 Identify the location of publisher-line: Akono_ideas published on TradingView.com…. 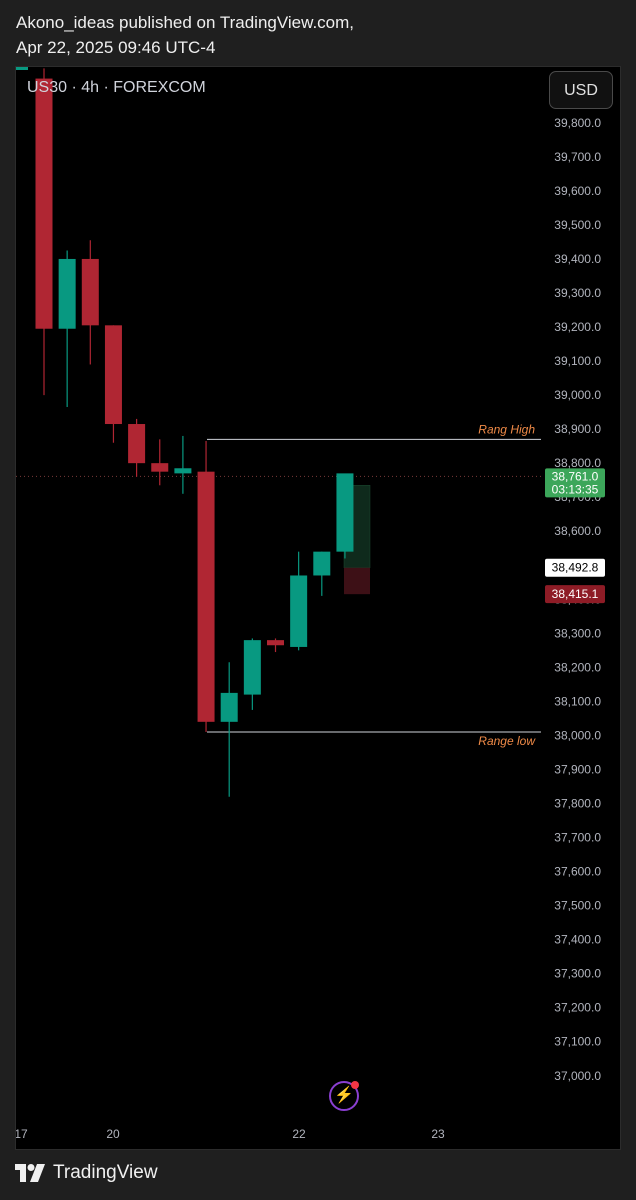
(185, 22).